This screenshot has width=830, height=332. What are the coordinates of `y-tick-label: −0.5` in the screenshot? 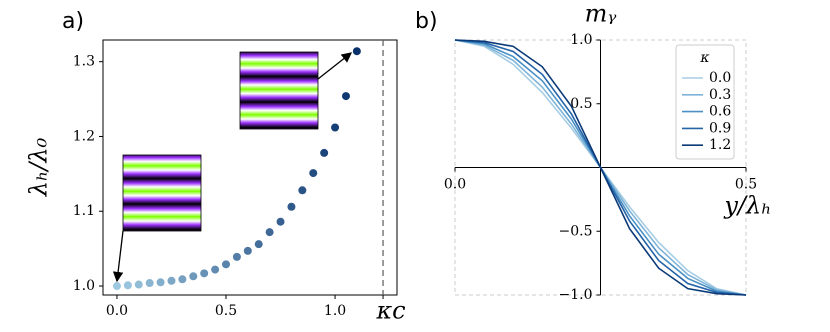 It's located at (576, 231).